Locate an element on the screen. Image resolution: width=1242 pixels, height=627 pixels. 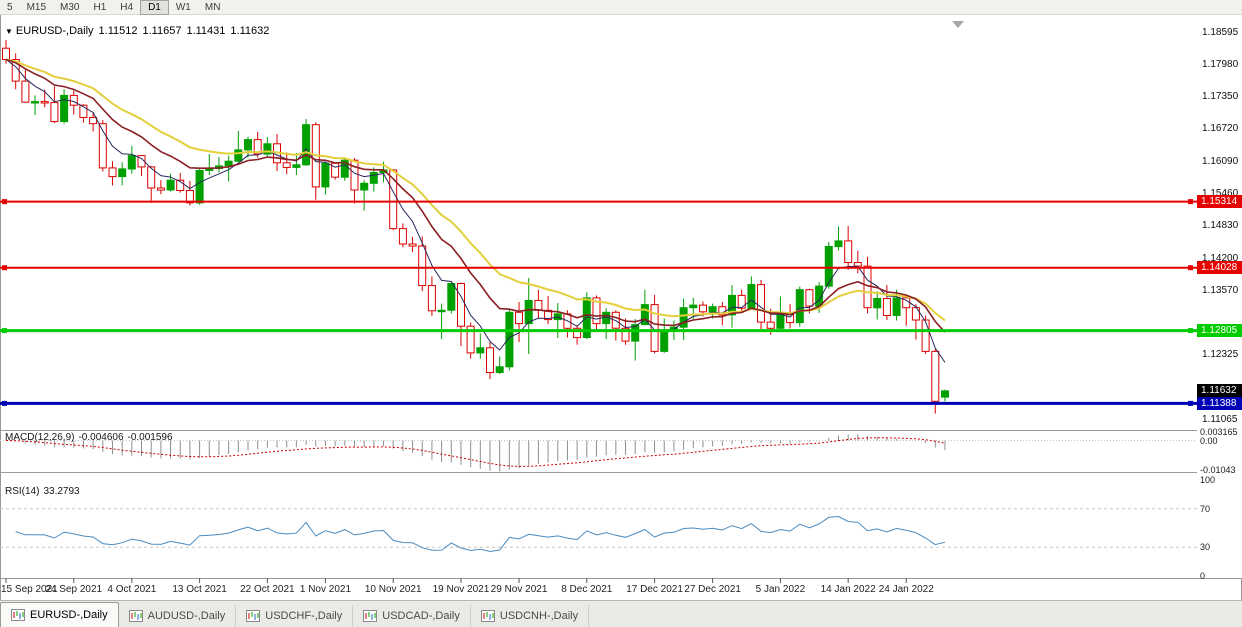
timeframe-toolbar: 5 M15 M30 H1 H4 D1 W1 MN is located at coordinates (621, 7).